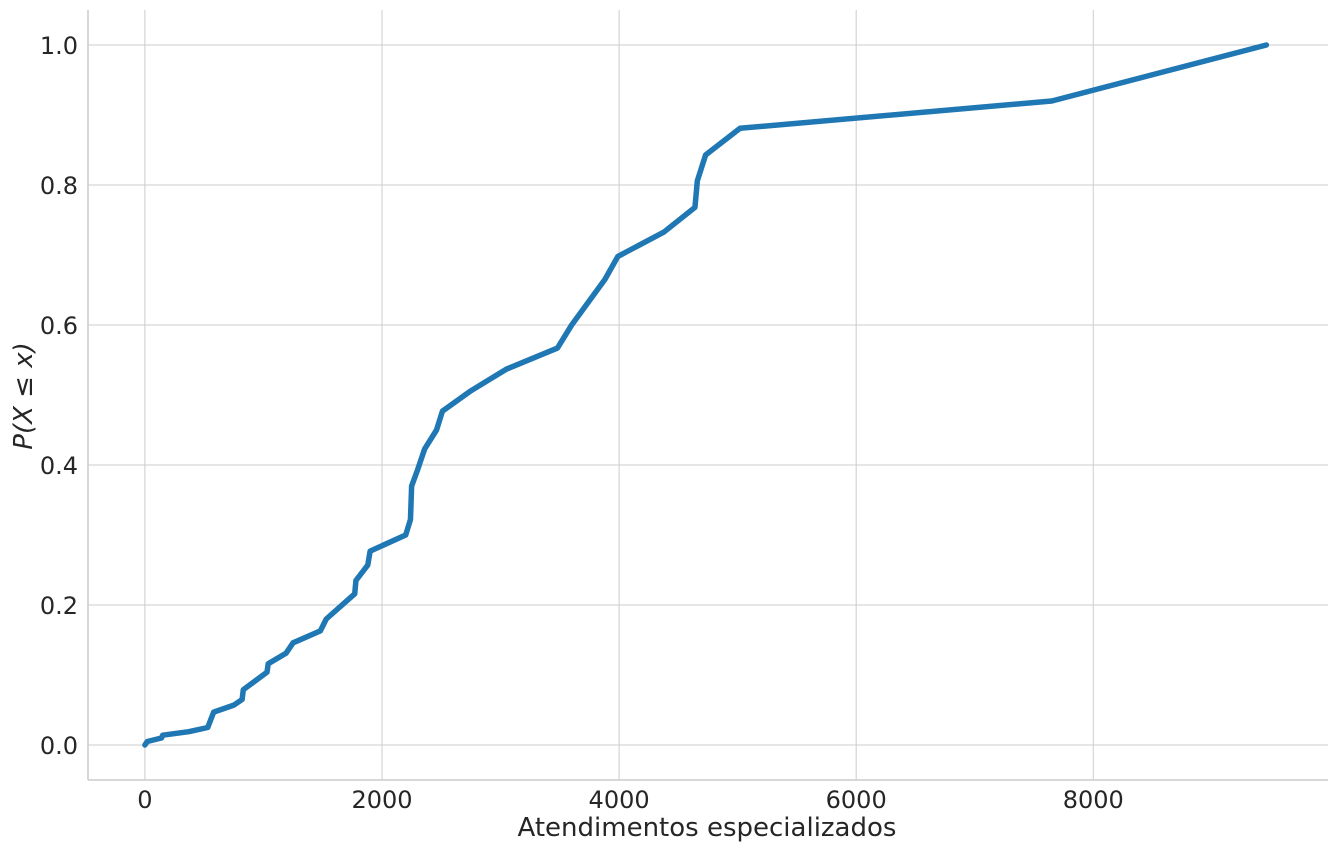 This screenshot has height=852, width=1338. I want to click on x-tick-label: 2000, so click(381, 800).